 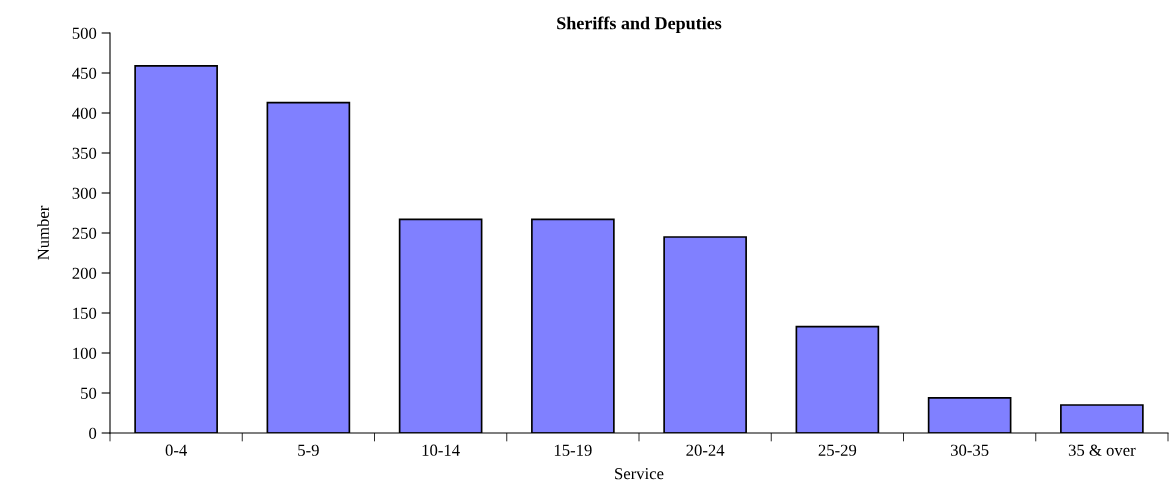 What do you see at coordinates (84, 273) in the screenshot?
I see `y-tick-label: 200` at bounding box center [84, 273].